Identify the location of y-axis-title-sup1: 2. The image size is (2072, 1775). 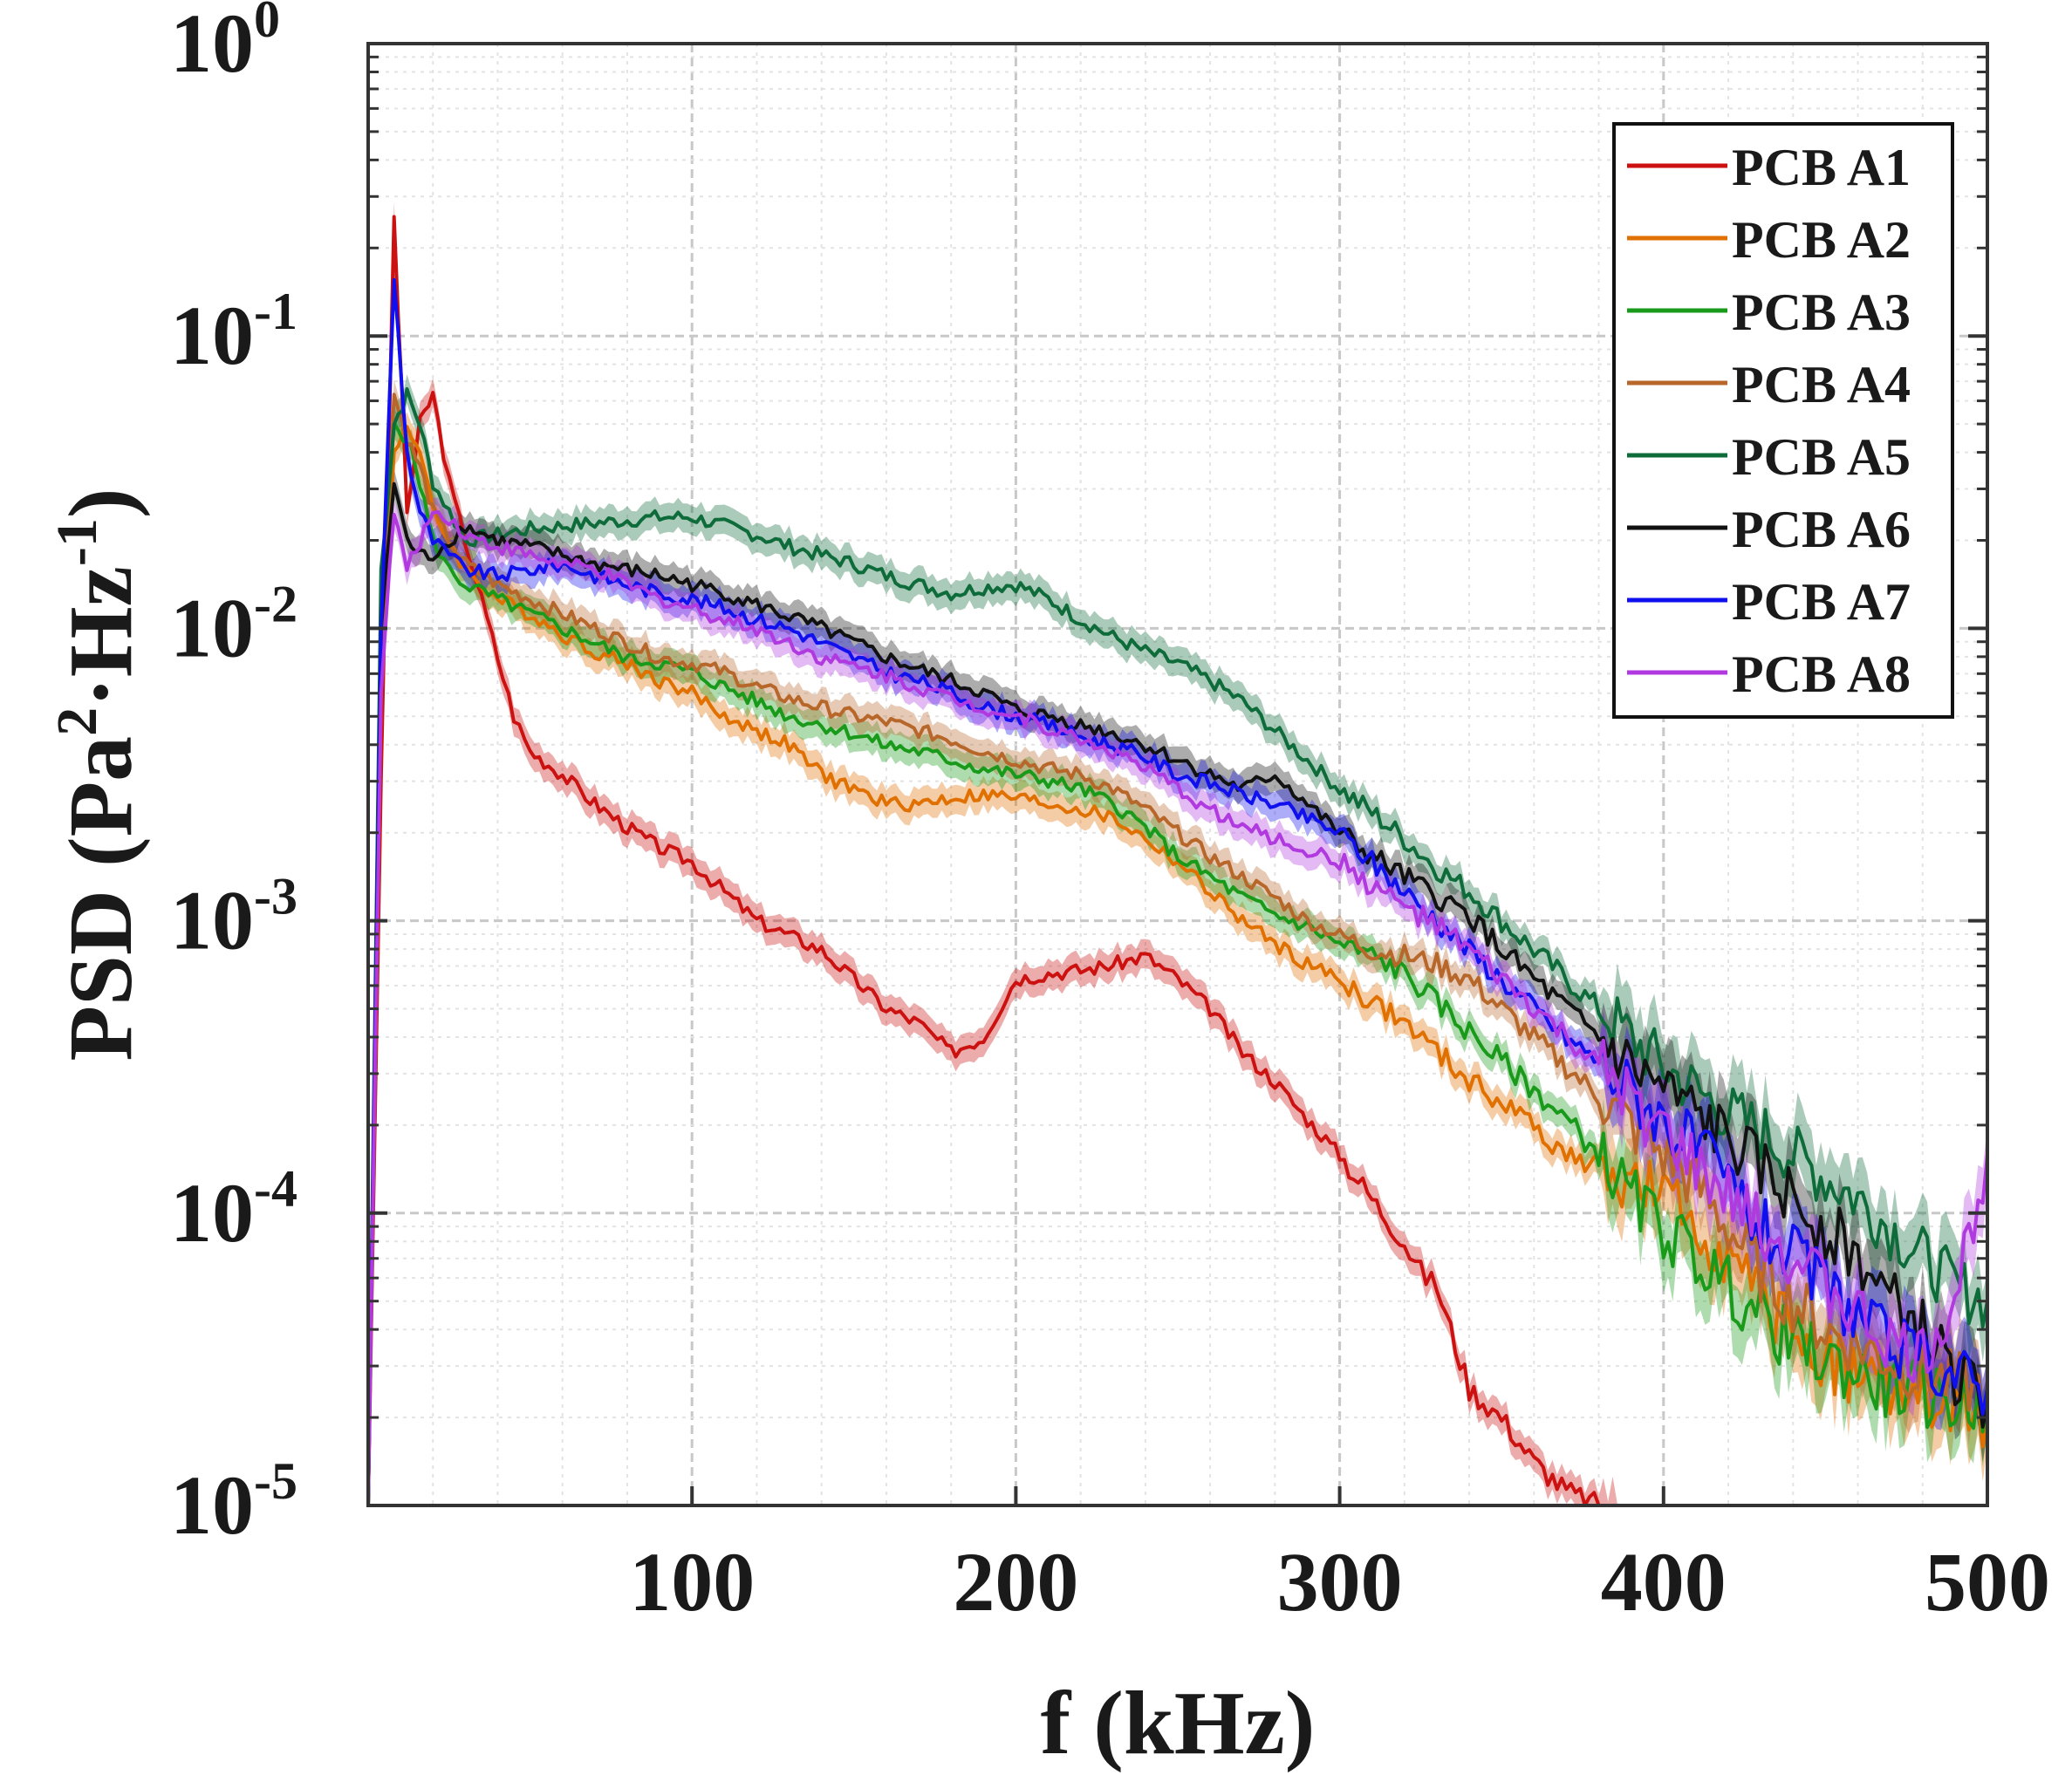
(77, 722).